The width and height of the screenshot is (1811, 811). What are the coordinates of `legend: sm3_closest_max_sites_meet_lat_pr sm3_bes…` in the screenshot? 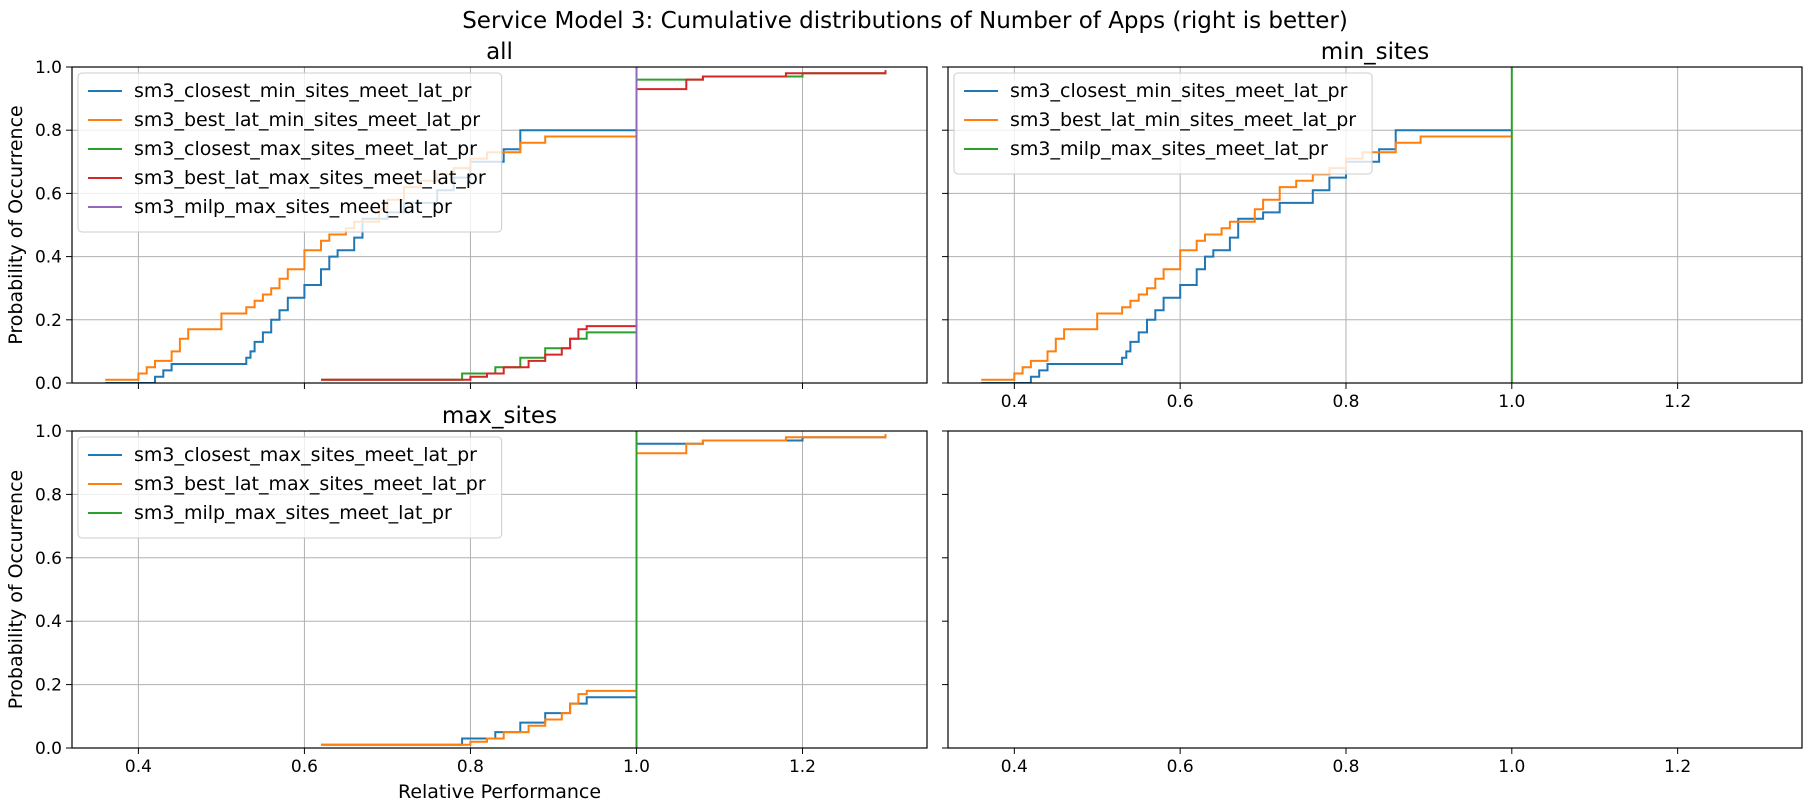 It's located at (290, 487).